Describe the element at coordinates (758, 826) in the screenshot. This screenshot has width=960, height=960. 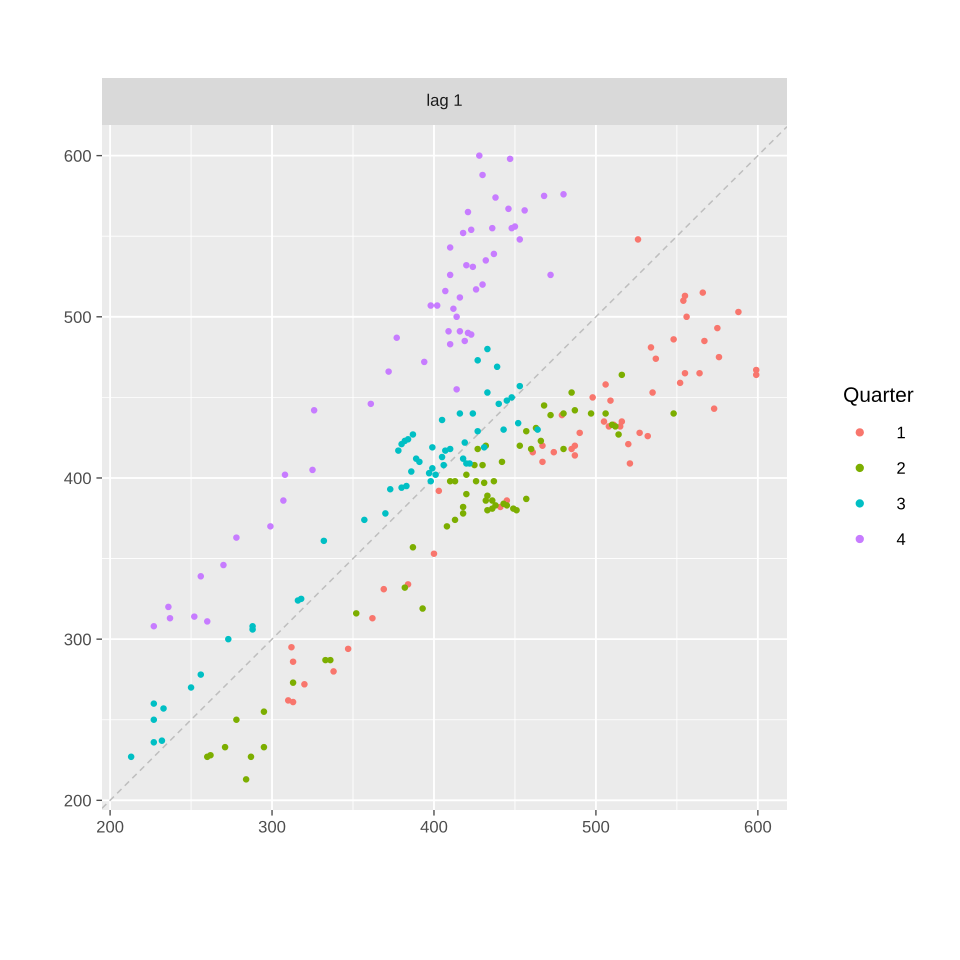
I see `x-tick-label: 600` at that location.